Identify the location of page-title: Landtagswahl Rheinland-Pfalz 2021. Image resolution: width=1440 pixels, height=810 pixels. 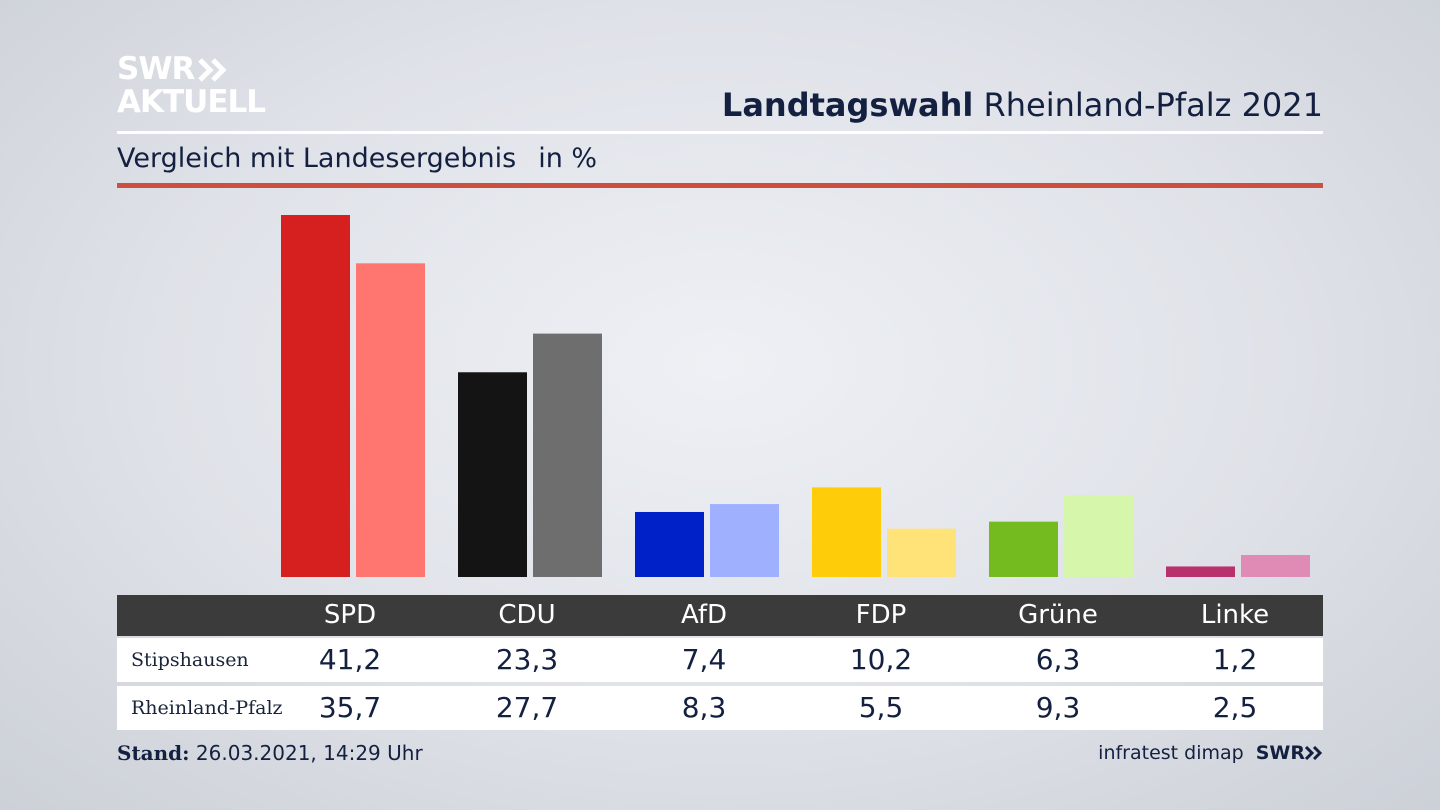
(1022, 105).